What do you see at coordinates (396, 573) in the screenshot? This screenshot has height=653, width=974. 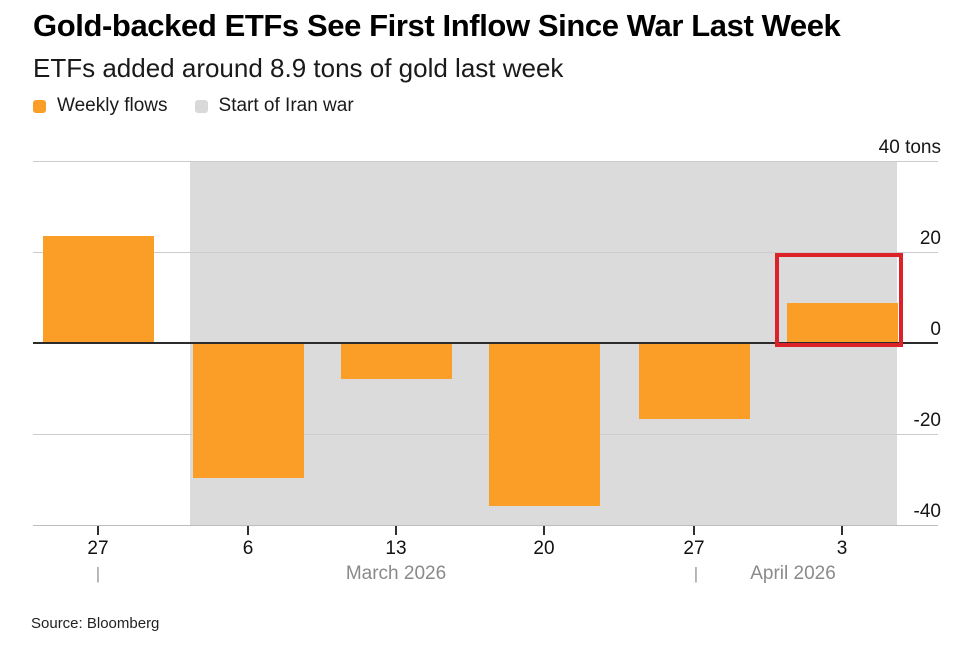 I see `month-label-0: March 2026` at bounding box center [396, 573].